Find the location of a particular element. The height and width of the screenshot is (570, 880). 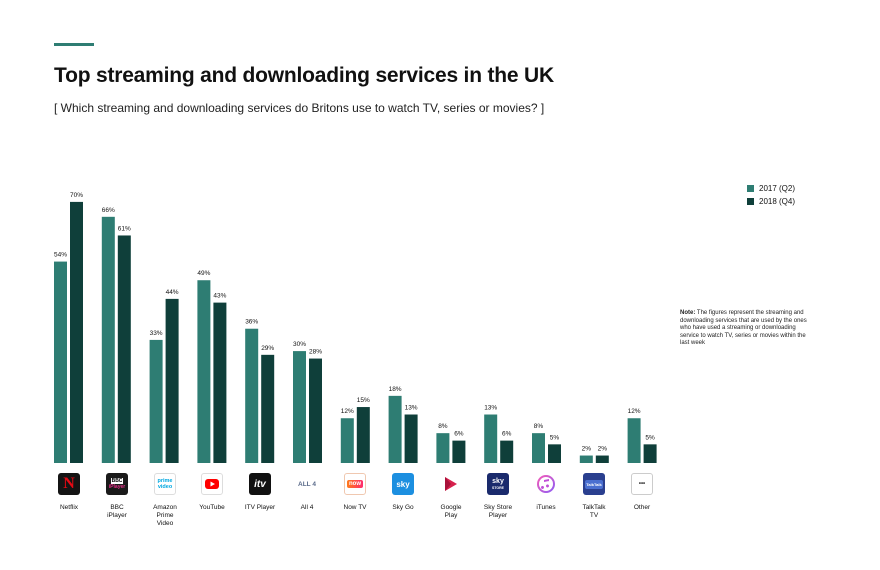

google-play-logo-icon is located at coordinates (451, 484).